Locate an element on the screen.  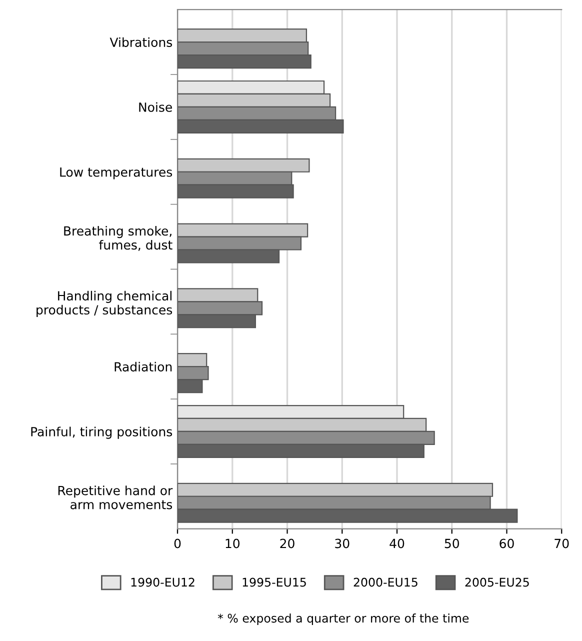
x-tick-label: 0 is located at coordinates (177, 543).